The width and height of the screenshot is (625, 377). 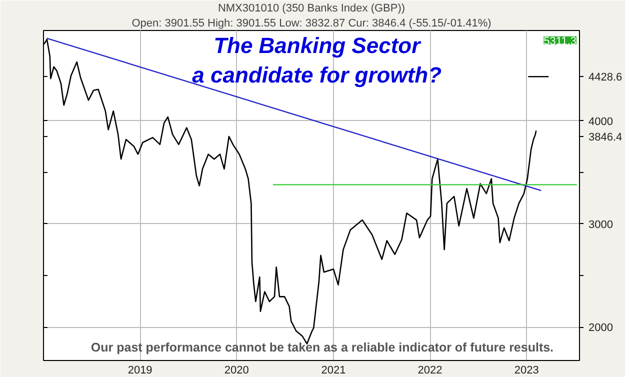 I want to click on y-tick-label: 4000, so click(x=600, y=122).